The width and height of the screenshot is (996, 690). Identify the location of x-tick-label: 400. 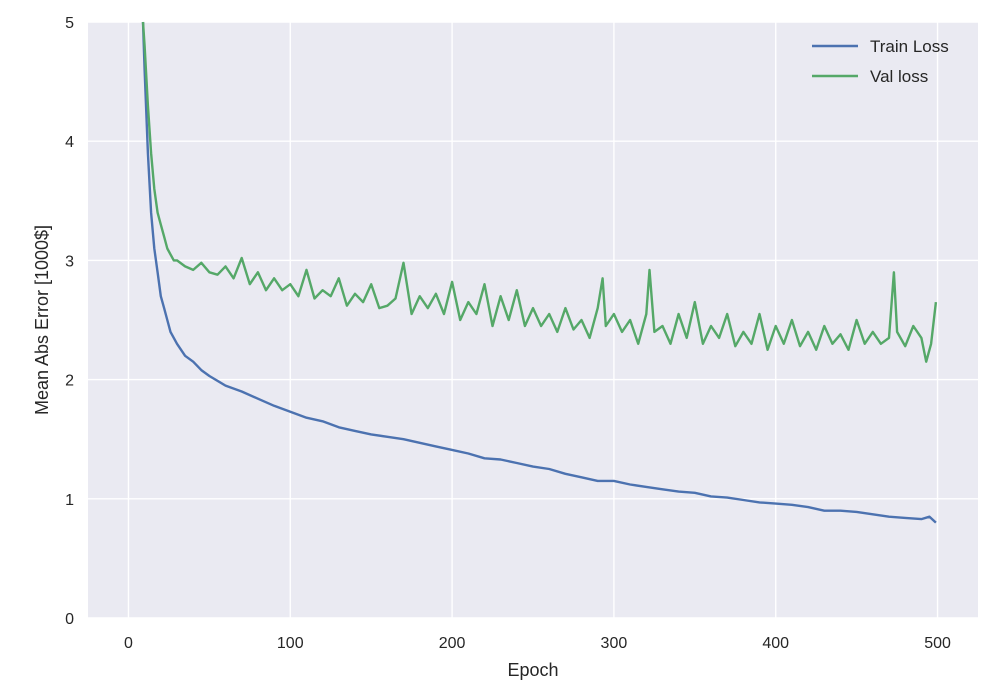
(775, 643).